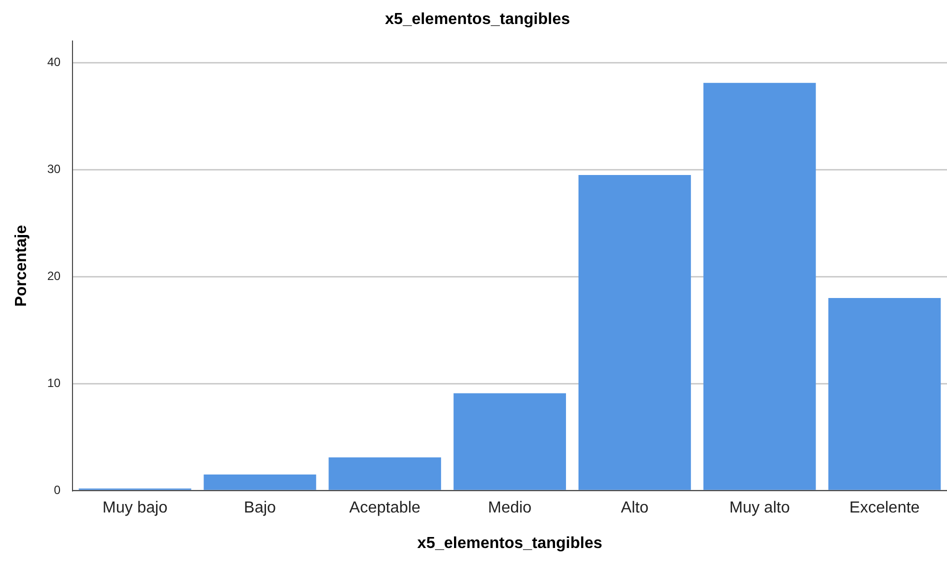 The image size is (947, 561). Describe the element at coordinates (385, 508) in the screenshot. I see `x-tick-label: Aceptable` at that location.